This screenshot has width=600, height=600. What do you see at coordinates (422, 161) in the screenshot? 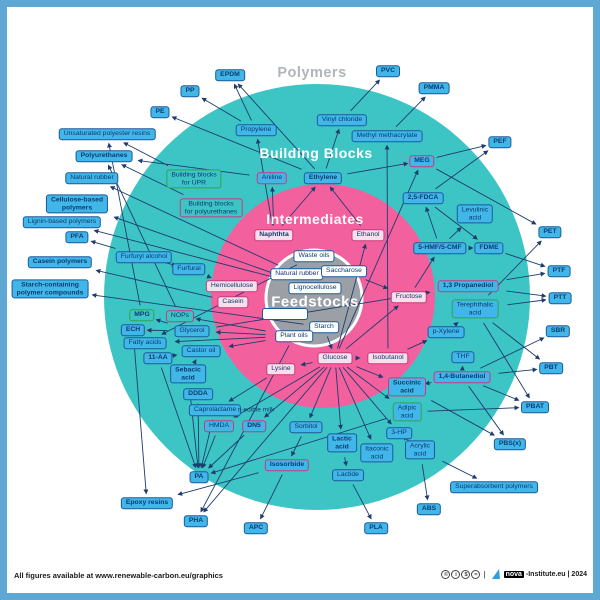
I see `node-meg: MEG` at bounding box center [422, 161].